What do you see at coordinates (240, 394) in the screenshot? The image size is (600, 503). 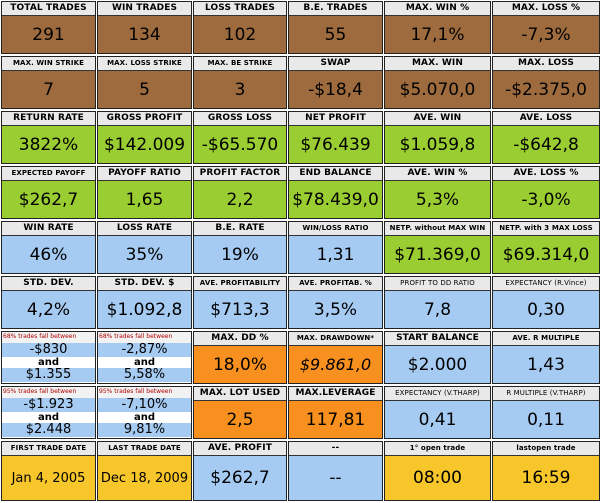 I see `max-lot-used-label: MAX. LOT USED` at bounding box center [240, 394].